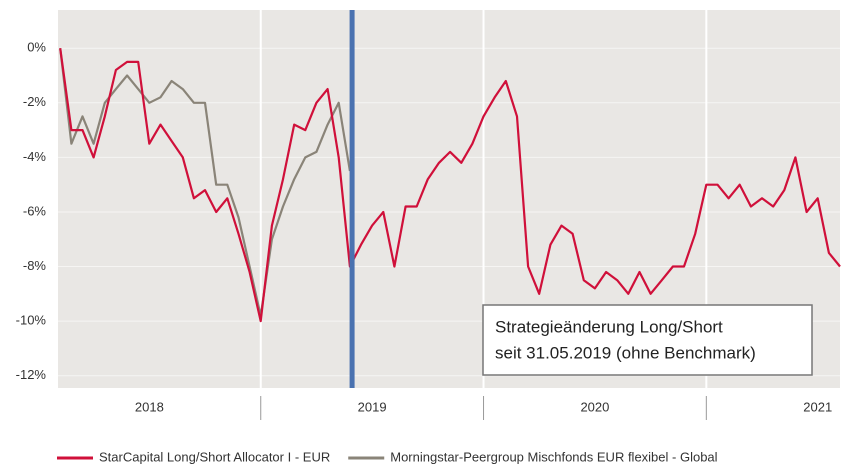  I want to click on x-tick-label: 2019, so click(372, 406).